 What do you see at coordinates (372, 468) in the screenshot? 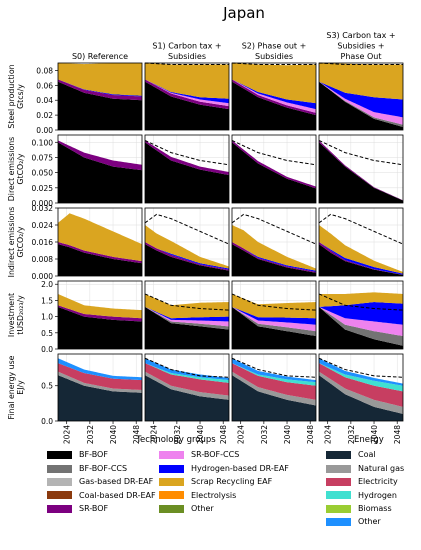
I see `legend-item: Natural gas` at bounding box center [372, 468].